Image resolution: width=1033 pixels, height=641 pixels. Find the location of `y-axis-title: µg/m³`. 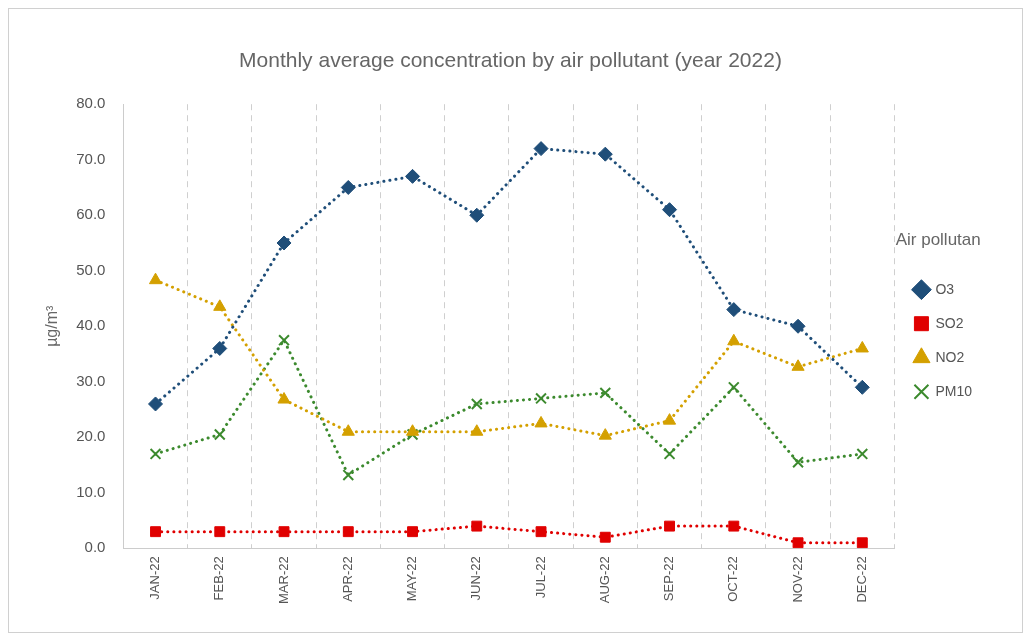

y-axis-title: µg/m³ is located at coordinates (52, 325).